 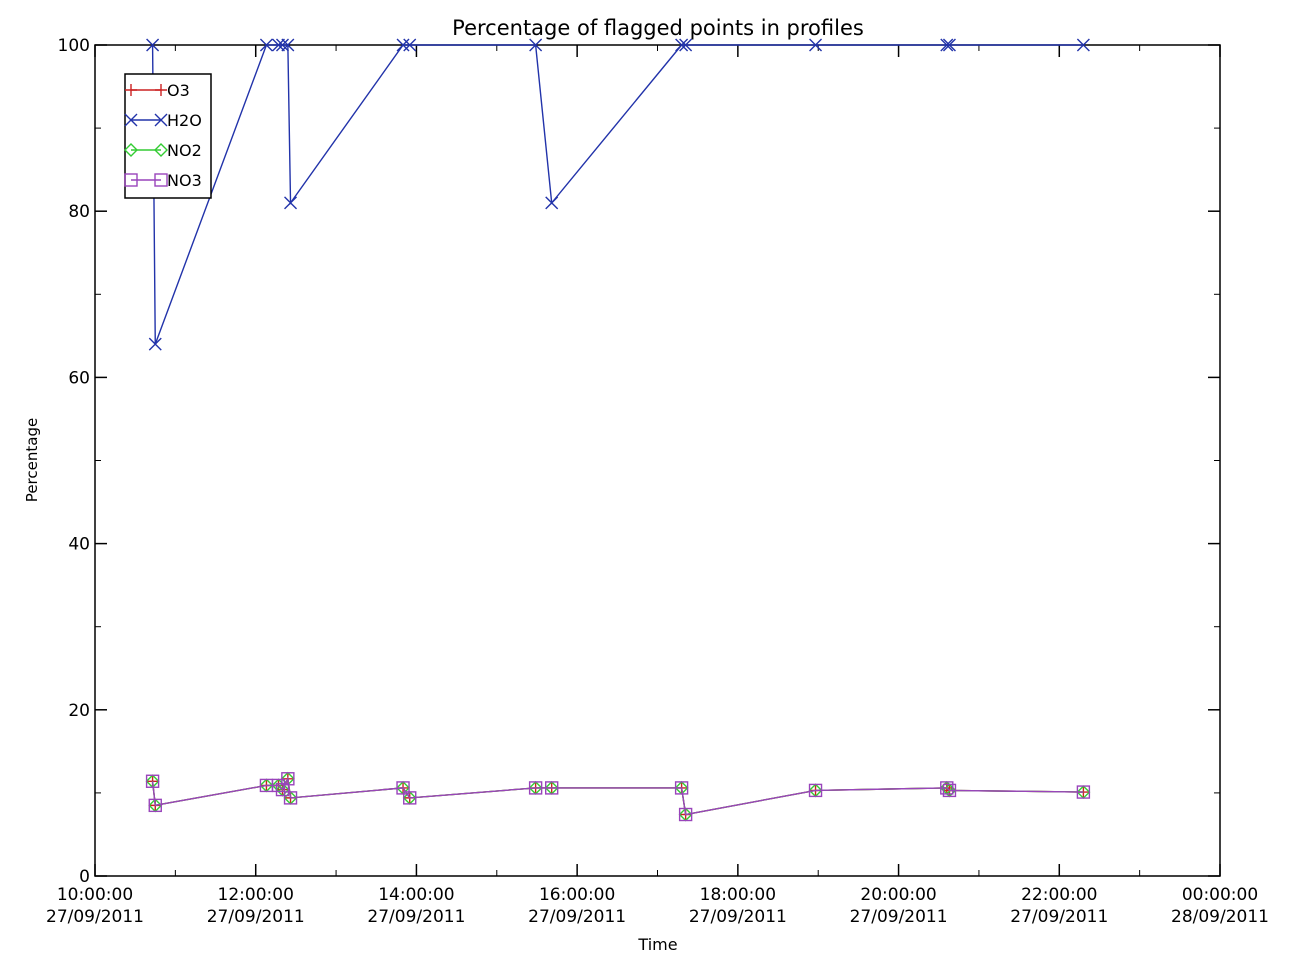 I want to click on legend-item: NO3, so click(x=163, y=180).